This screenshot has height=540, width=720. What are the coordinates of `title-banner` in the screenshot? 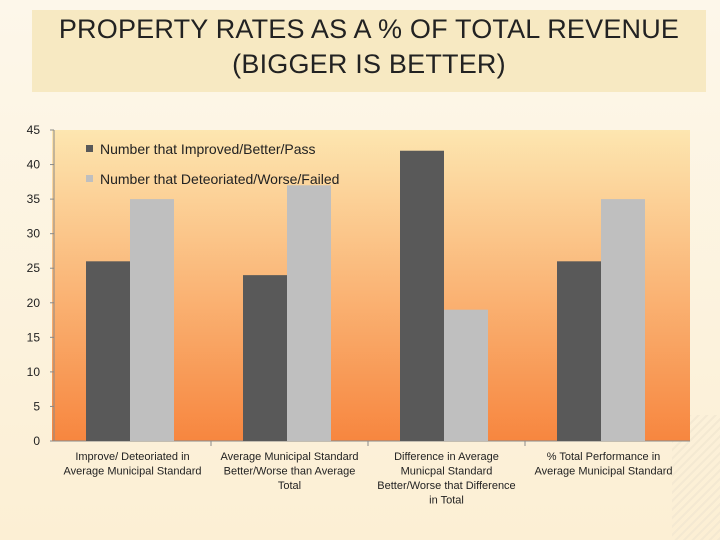 It's located at (369, 51).